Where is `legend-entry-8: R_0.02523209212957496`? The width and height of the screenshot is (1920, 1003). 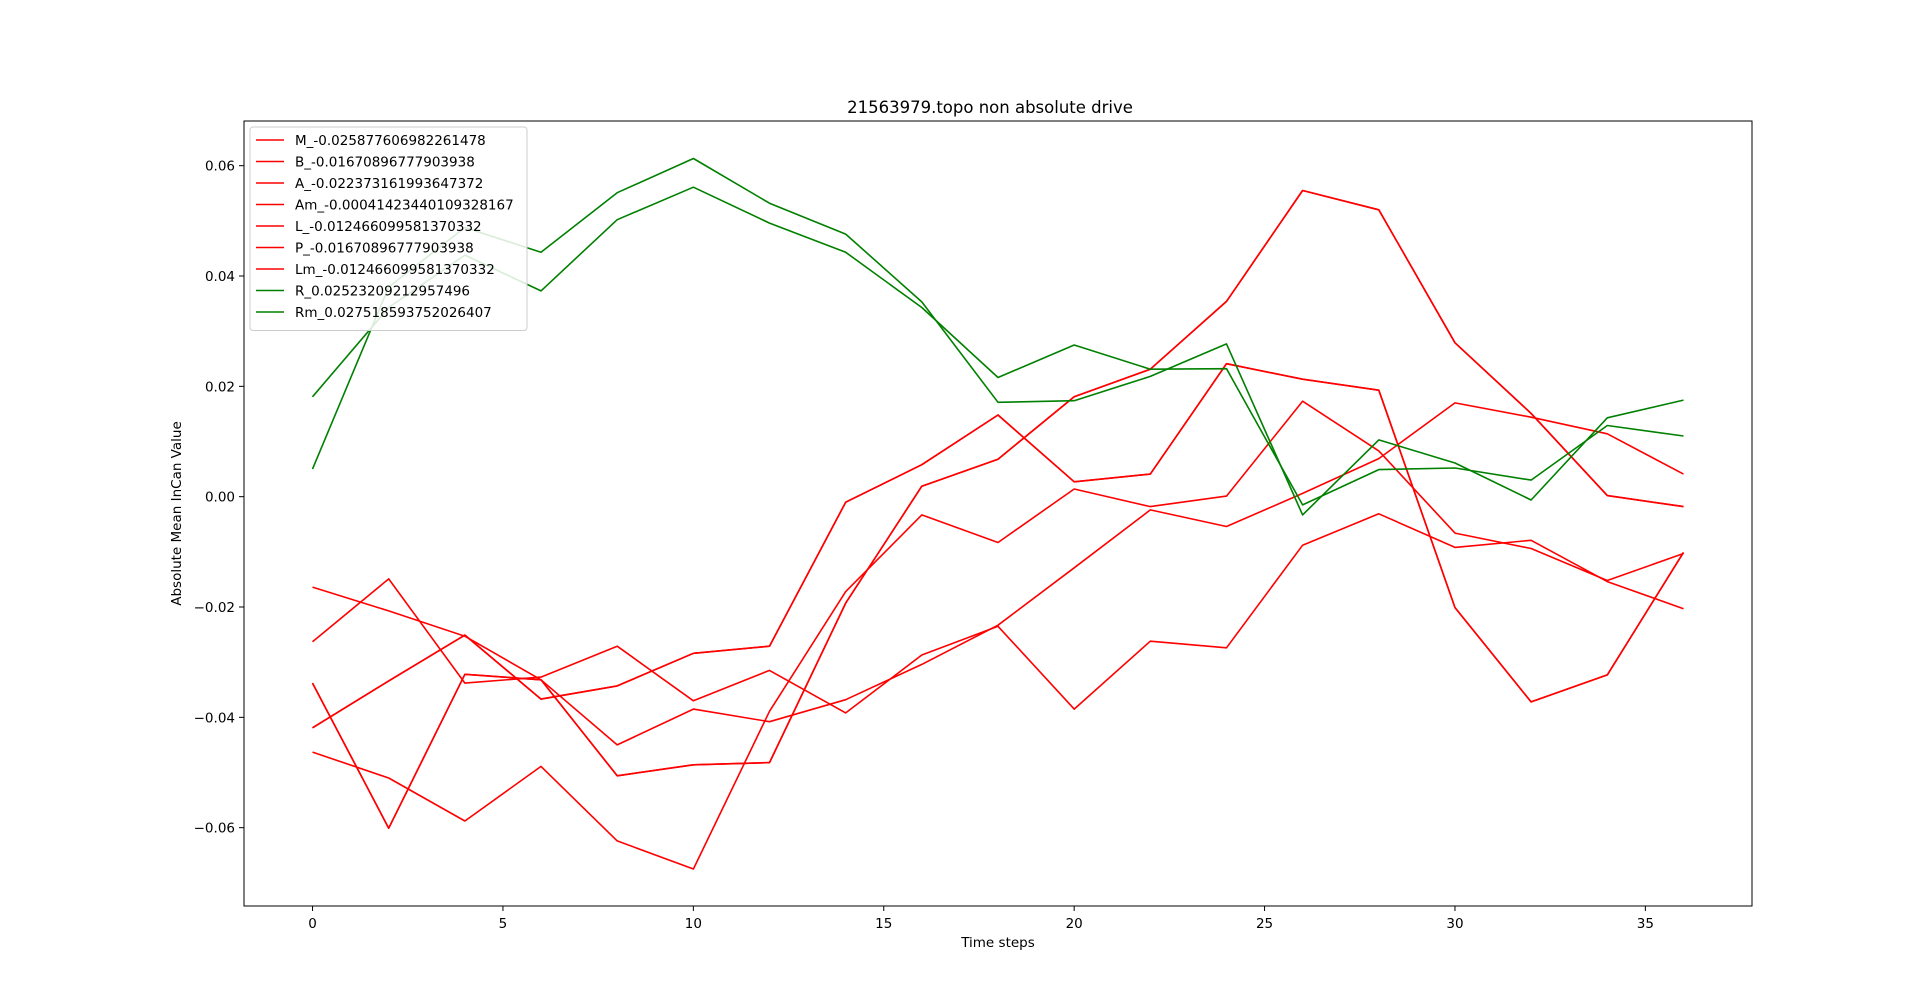
legend-entry-8: R_0.02523209212957496 is located at coordinates (382, 292).